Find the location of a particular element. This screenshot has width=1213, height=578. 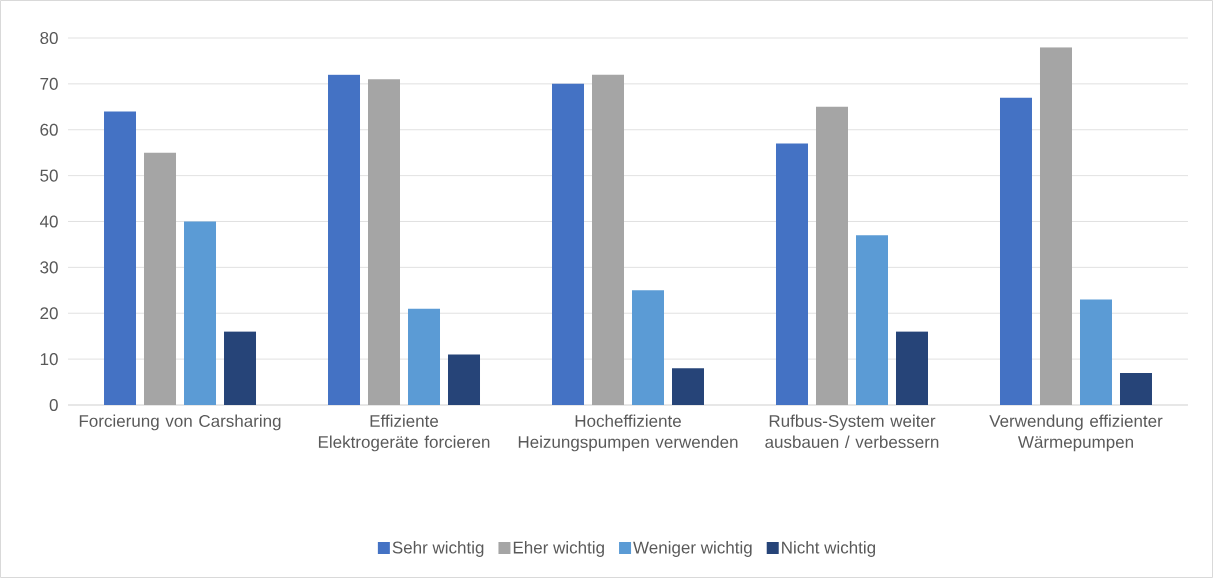

x-tick-label: Rufbus-System weiter ausbauen / verbessern is located at coordinates (852, 431).